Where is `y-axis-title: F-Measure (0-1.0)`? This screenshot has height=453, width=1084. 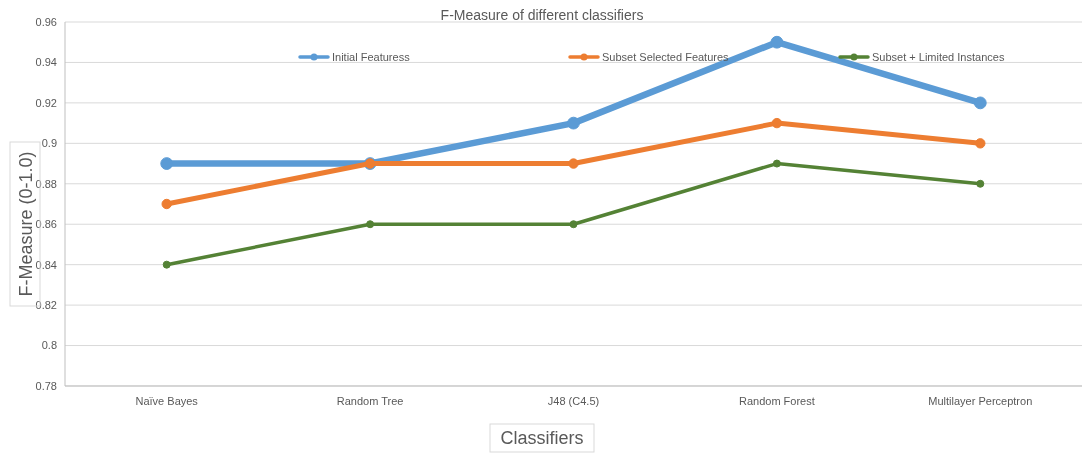
y-axis-title: F-Measure (0-1.0) is located at coordinates (26, 224).